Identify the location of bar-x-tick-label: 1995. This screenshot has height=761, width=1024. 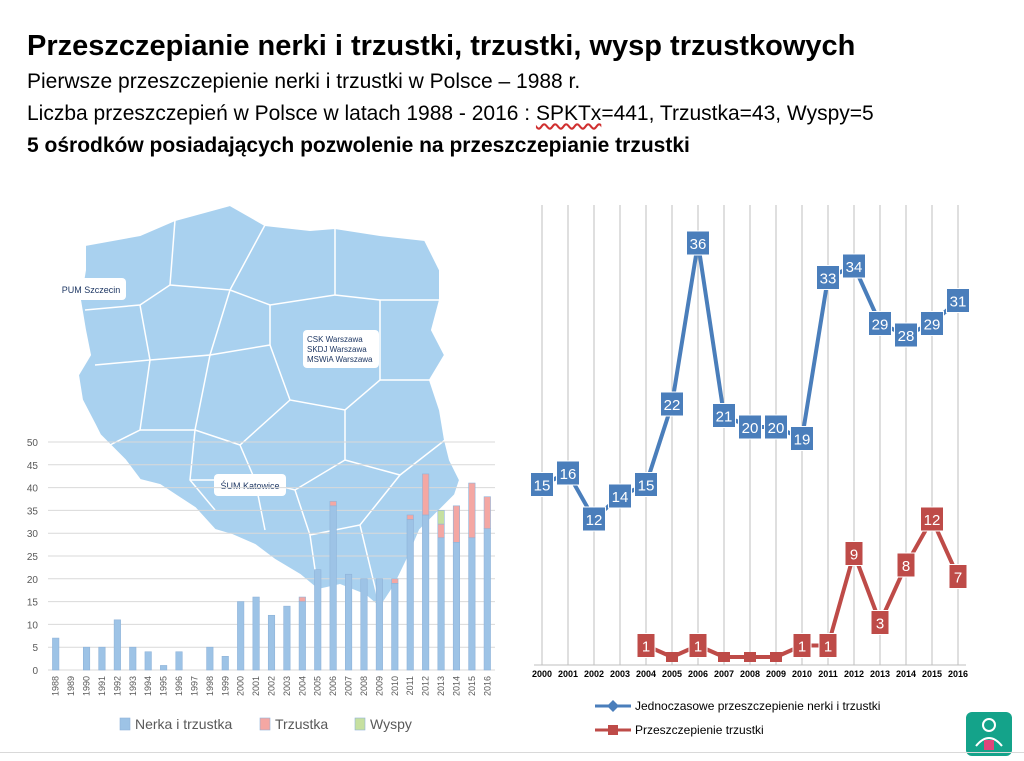
(164, 686).